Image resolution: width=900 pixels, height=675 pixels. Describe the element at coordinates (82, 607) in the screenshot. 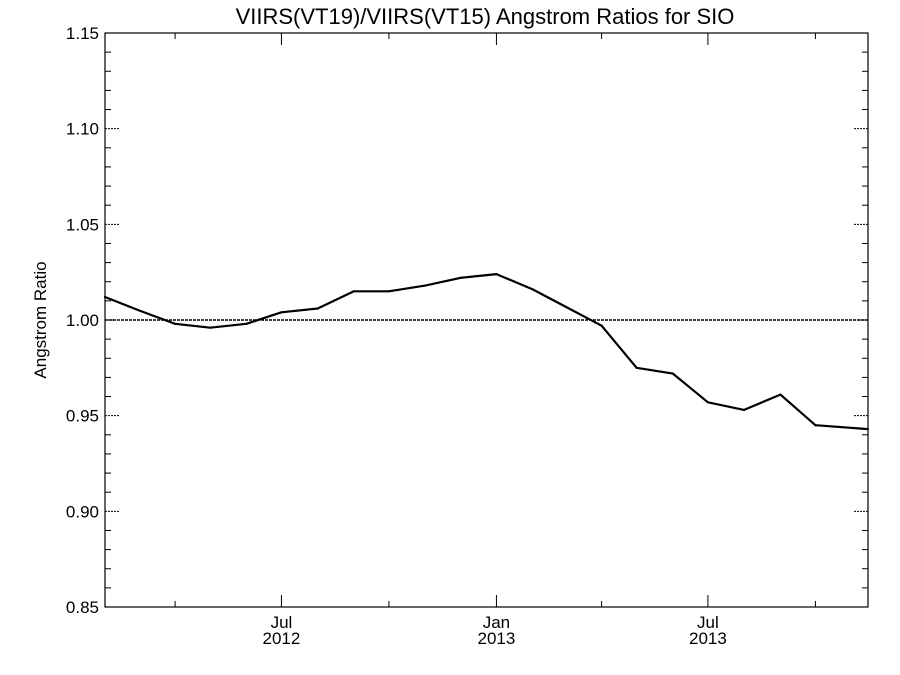

I see `y-tick-label: 0.85` at that location.